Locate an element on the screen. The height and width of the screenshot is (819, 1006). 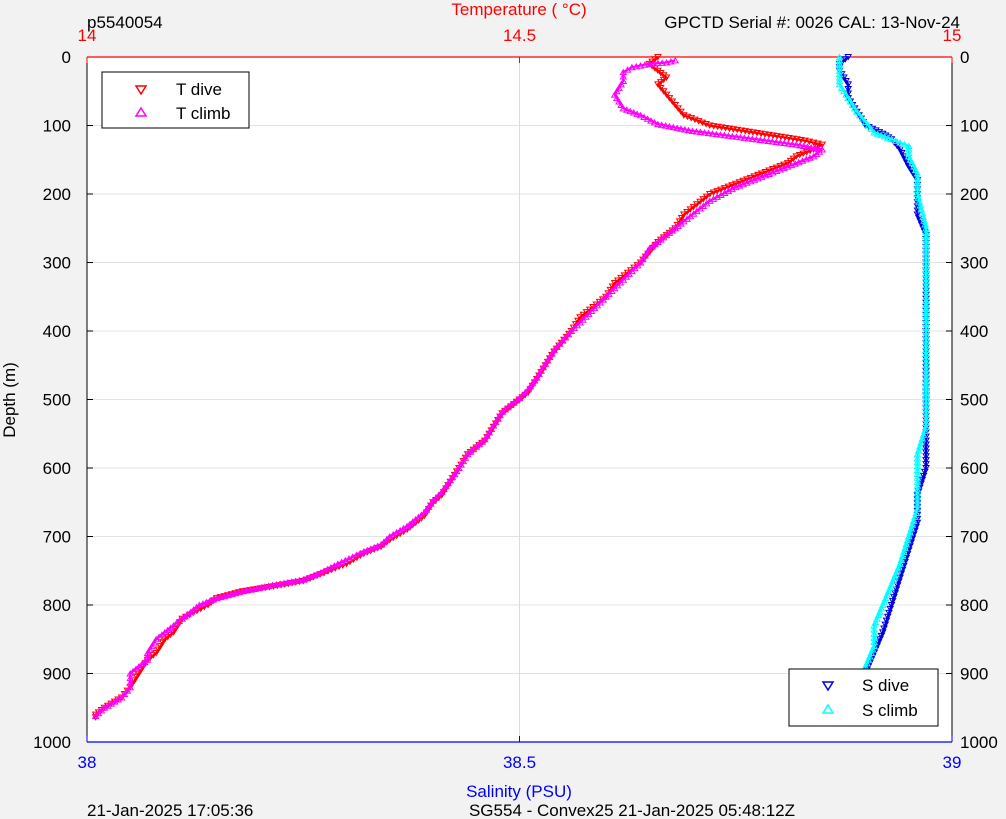
temperature-tick-label: 15 is located at coordinates (952, 35).